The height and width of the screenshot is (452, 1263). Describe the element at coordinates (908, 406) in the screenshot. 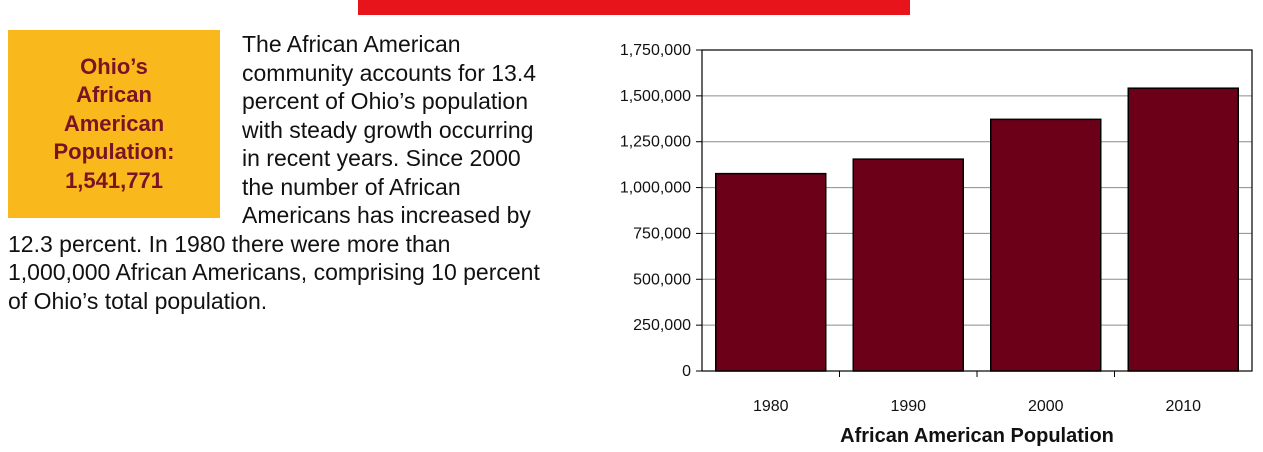

I see `x-tick-label: 1990` at that location.